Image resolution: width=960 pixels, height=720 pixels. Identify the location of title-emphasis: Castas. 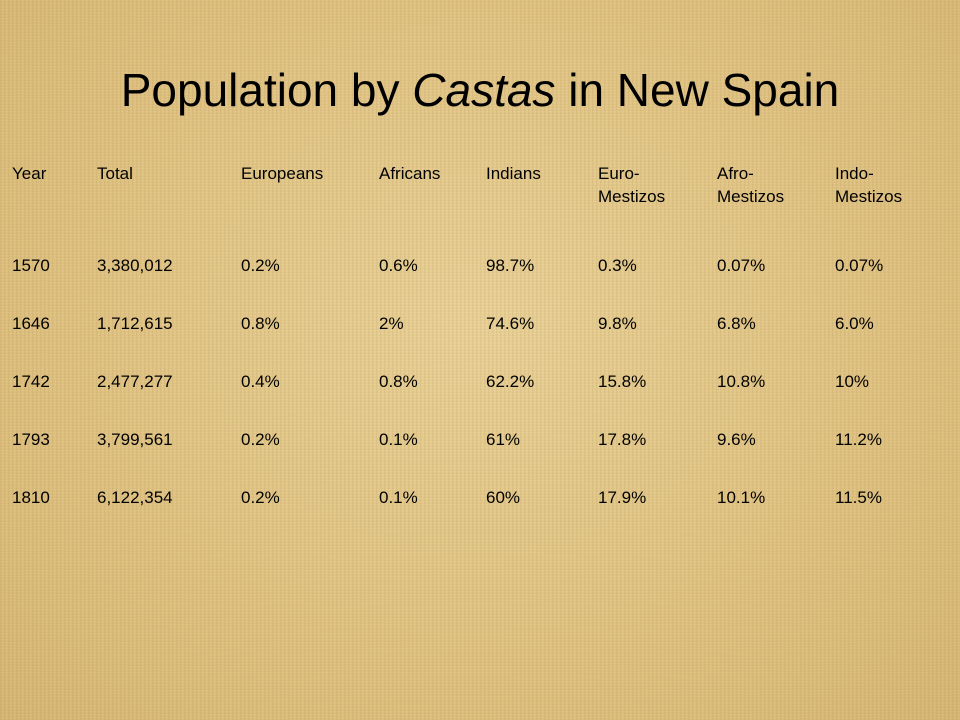
(484, 90).